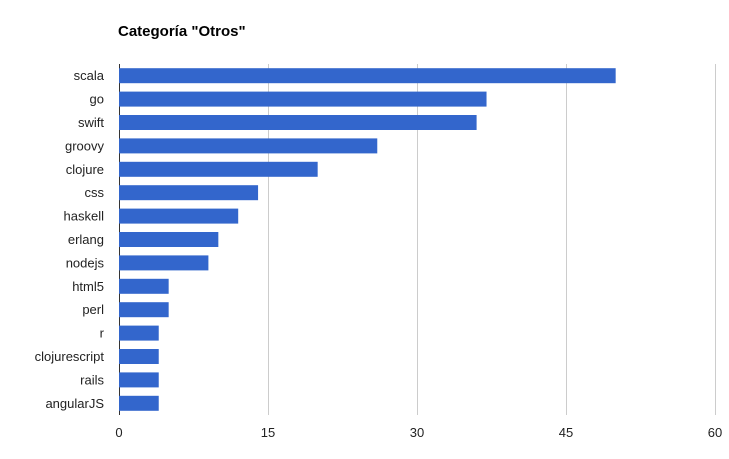 This screenshot has width=729, height=459. What do you see at coordinates (139, 380) in the screenshot?
I see `bar-rails` at bounding box center [139, 380].